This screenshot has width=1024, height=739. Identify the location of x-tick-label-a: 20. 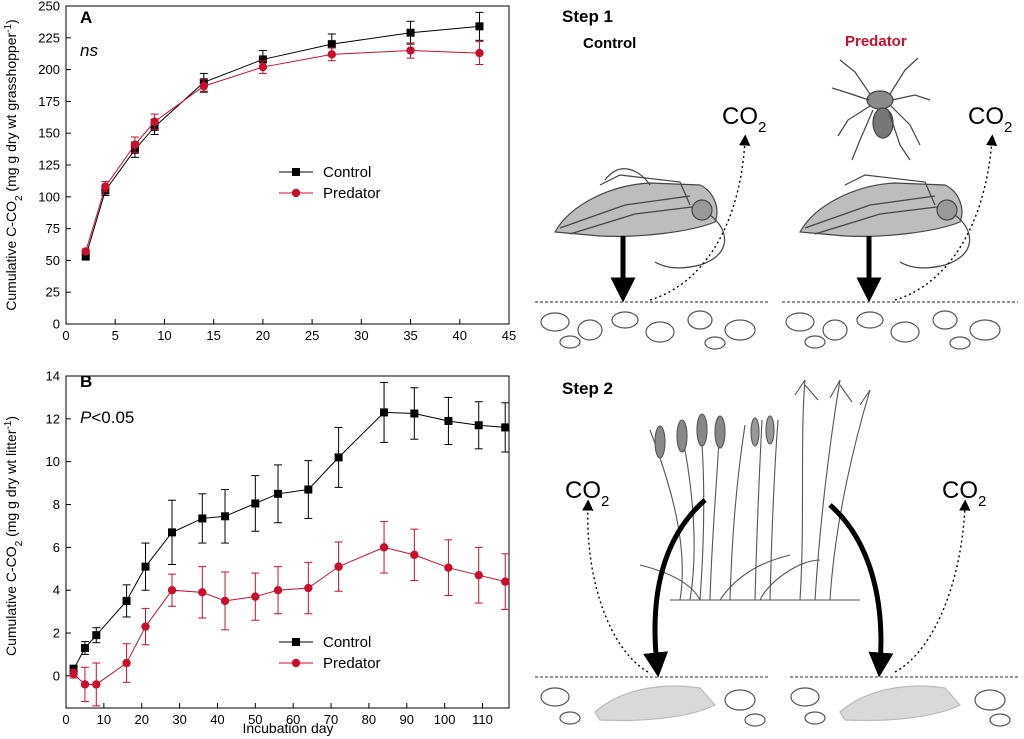
(263, 335).